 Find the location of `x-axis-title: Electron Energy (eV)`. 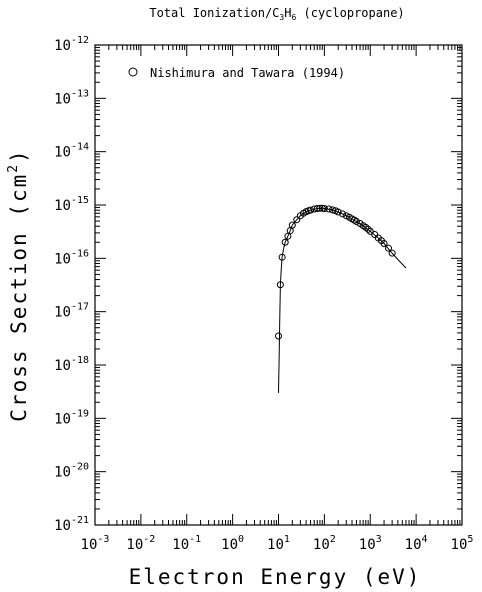

x-axis-title: Electron Energy (eV) is located at coordinates (275, 577).